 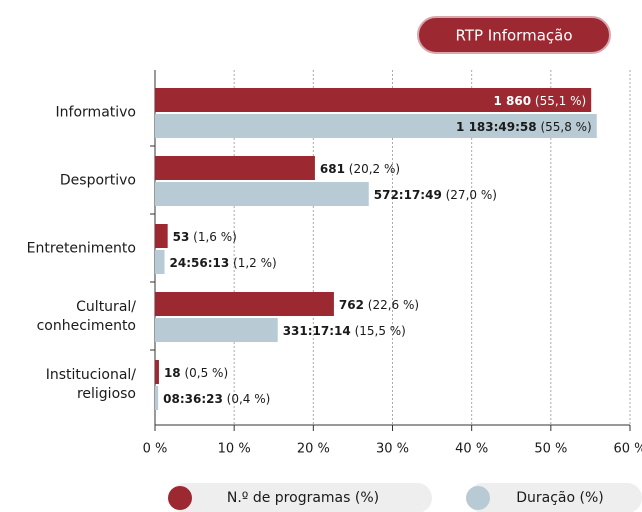 What do you see at coordinates (81, 248) in the screenshot?
I see `category-label: Entretenimento` at bounding box center [81, 248].